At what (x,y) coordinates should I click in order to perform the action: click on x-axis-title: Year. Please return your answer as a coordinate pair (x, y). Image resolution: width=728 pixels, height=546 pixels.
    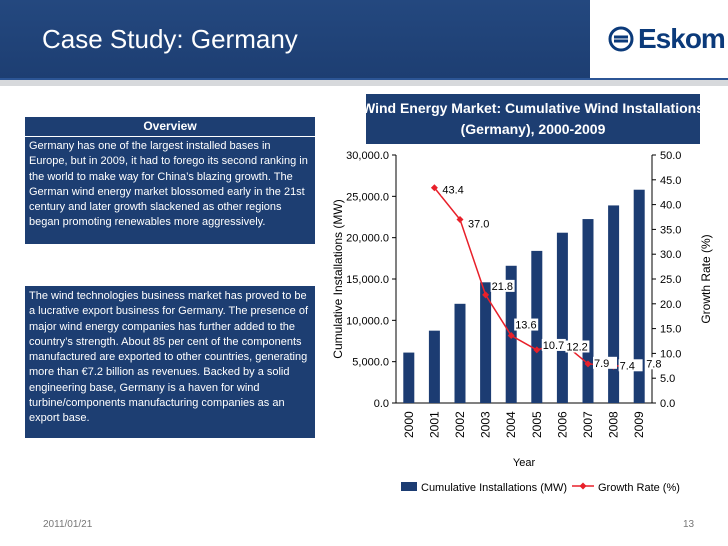
    Looking at the image, I should click on (524, 463).